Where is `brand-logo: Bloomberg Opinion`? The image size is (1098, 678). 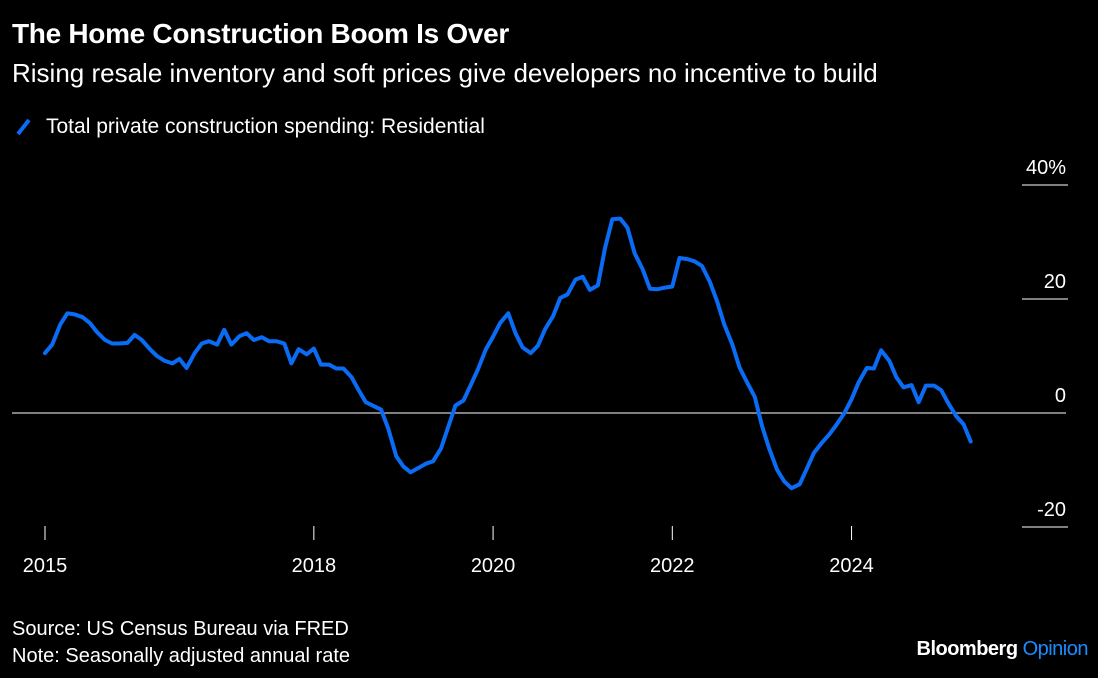 brand-logo: Bloomberg Opinion is located at coordinates (1003, 649).